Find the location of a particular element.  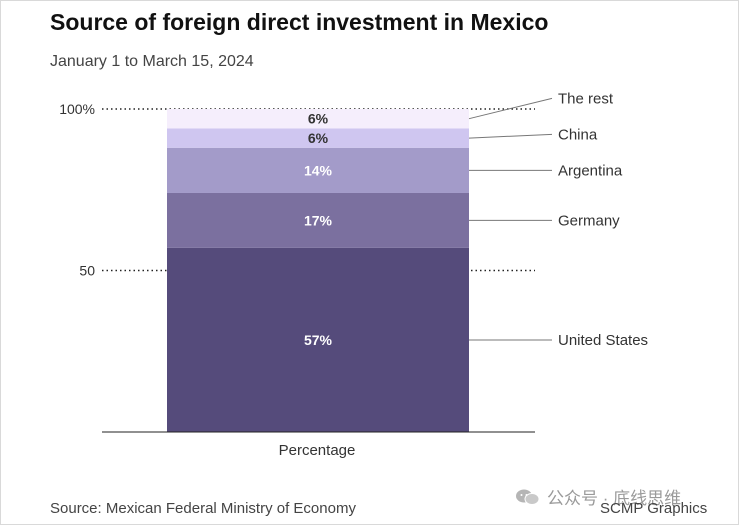

wechat-icon is located at coordinates (528, 497).